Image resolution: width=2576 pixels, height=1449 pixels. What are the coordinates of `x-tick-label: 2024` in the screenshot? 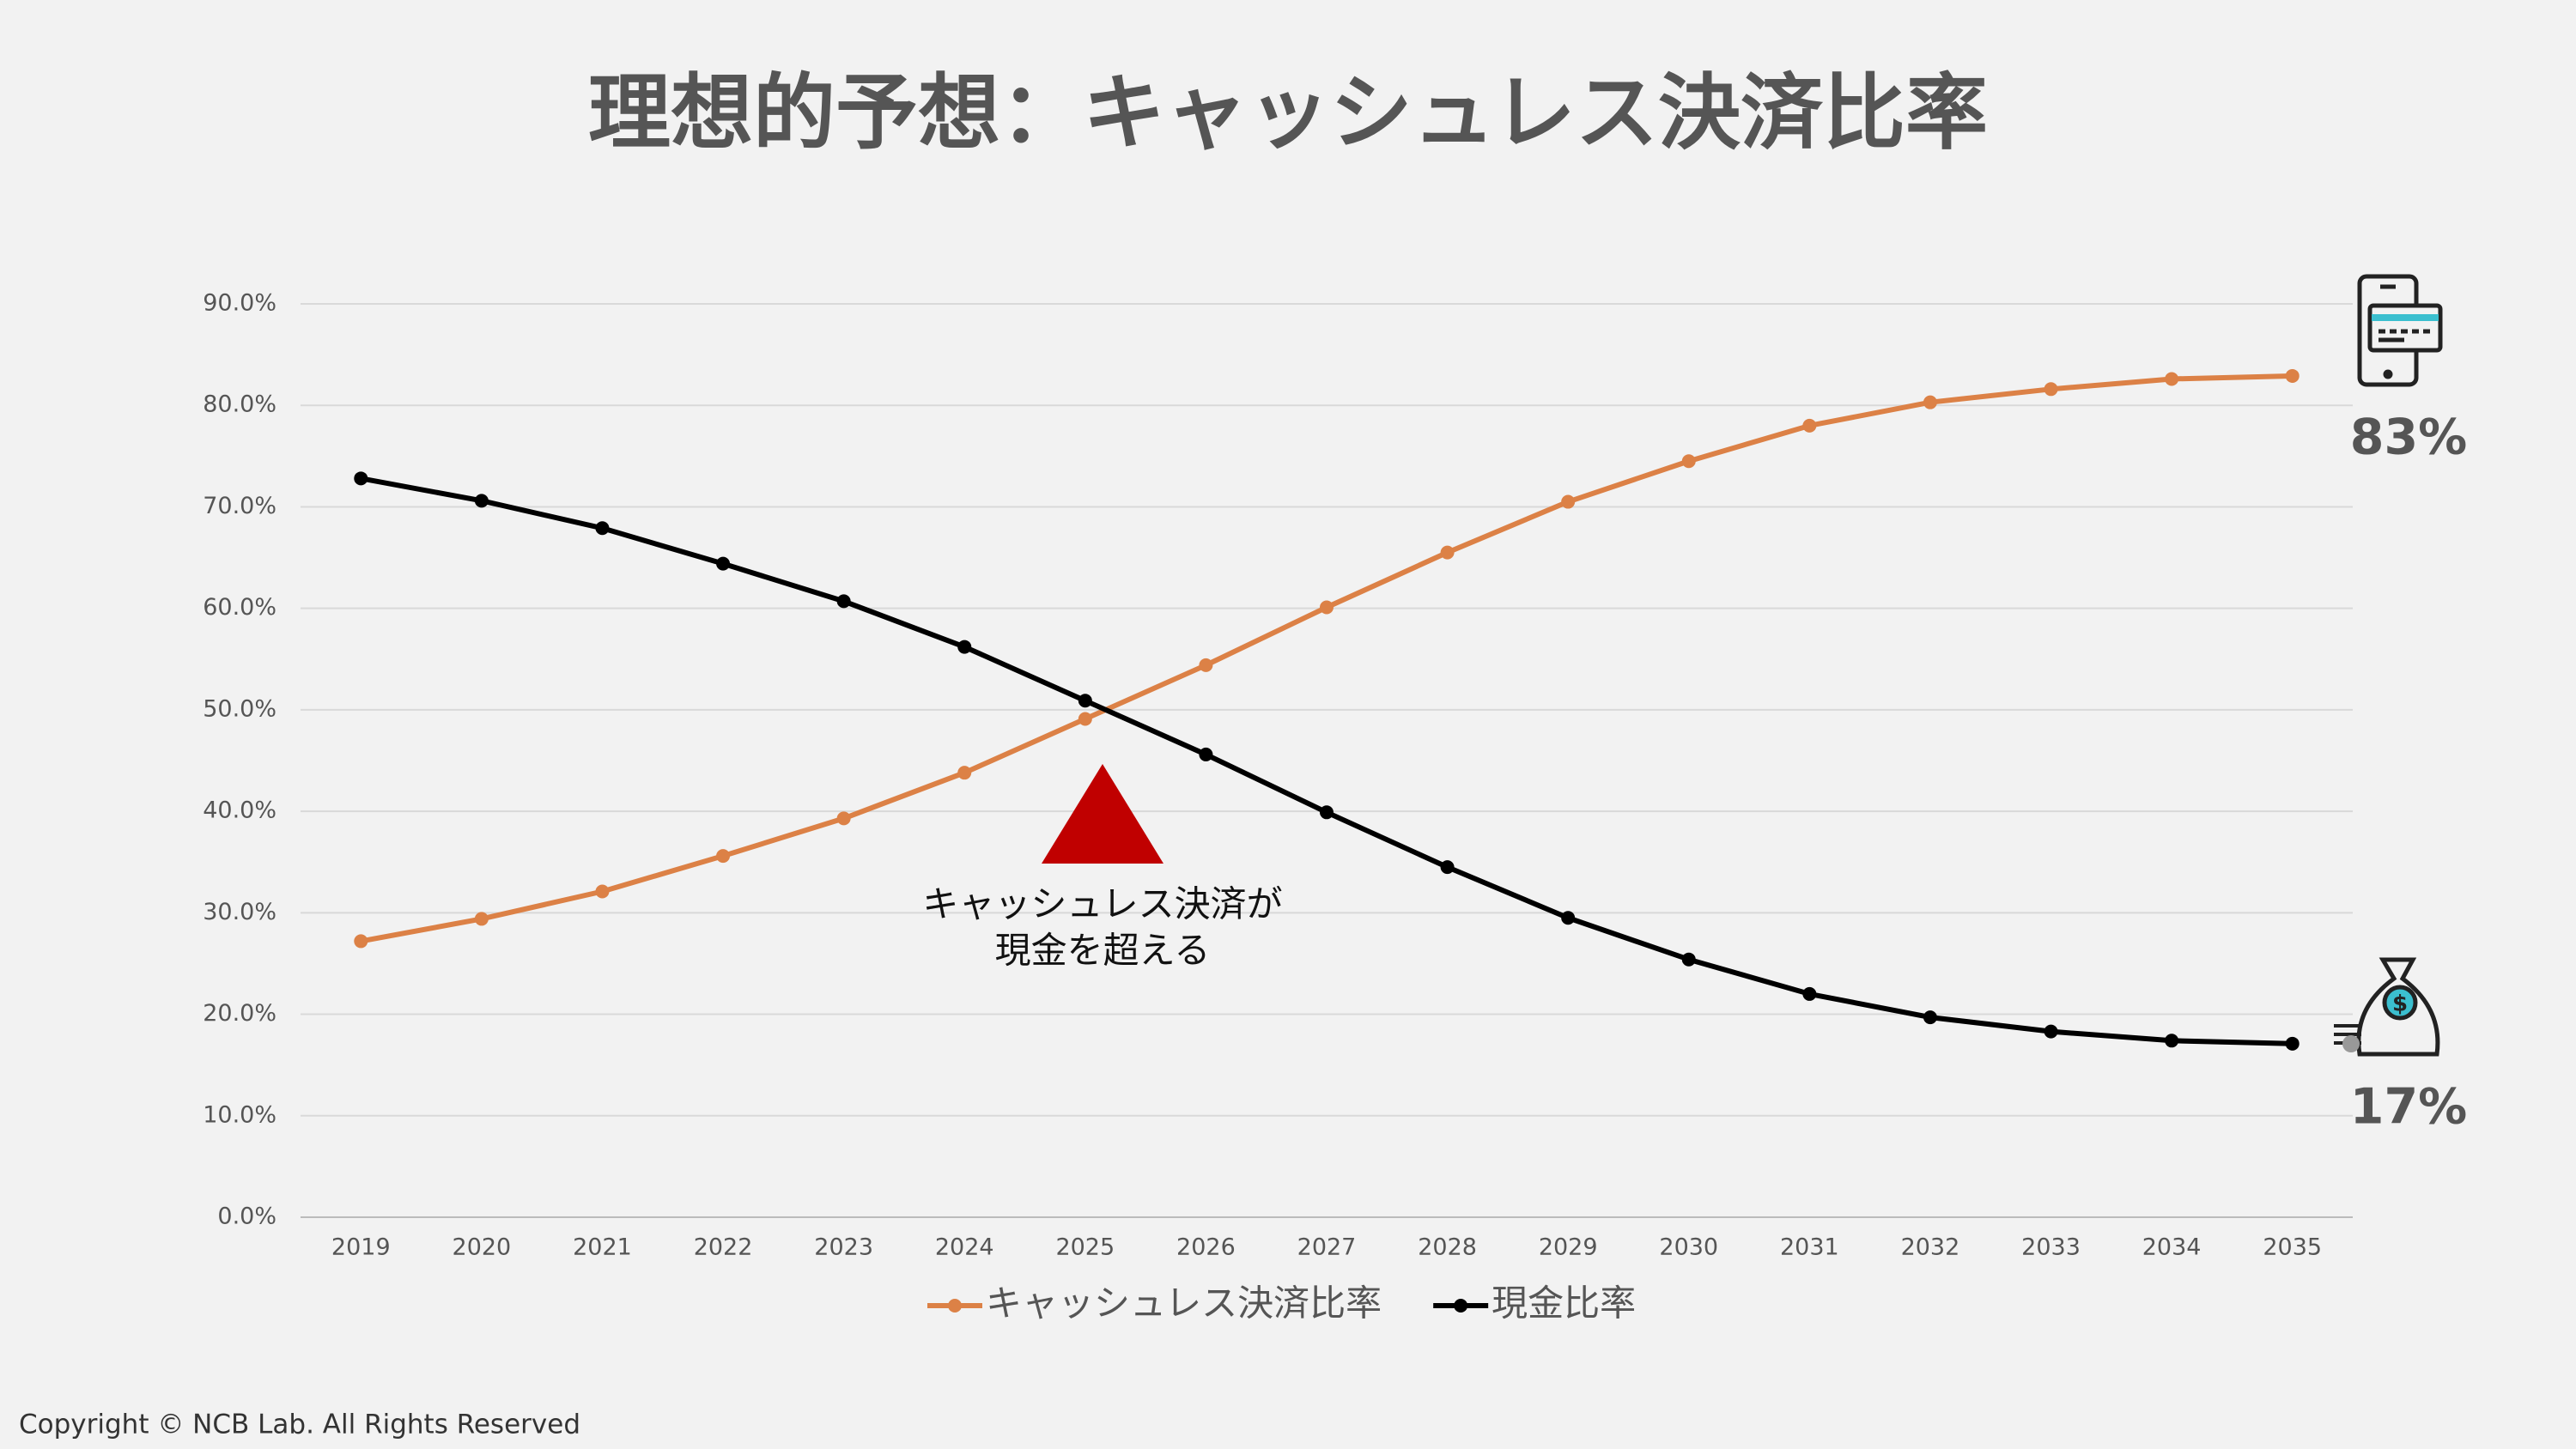 It's located at (965, 1247).